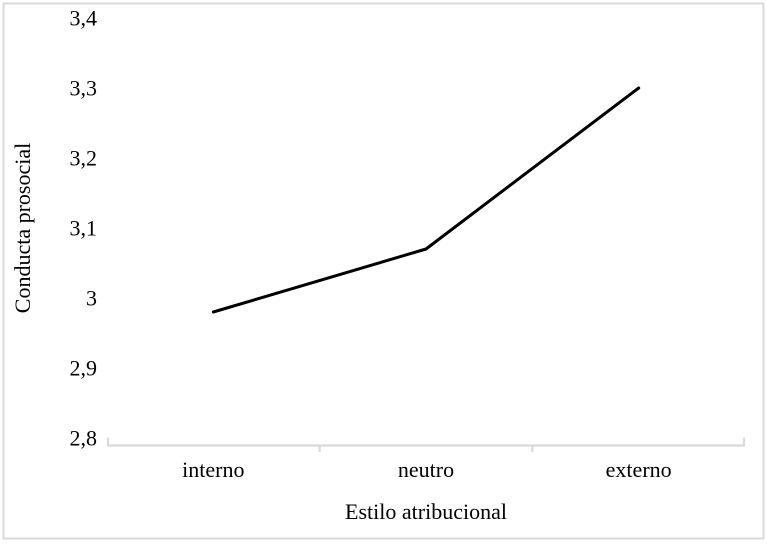 The height and width of the screenshot is (547, 767). I want to click on x-axis-end-ticks, so click(426, 441).